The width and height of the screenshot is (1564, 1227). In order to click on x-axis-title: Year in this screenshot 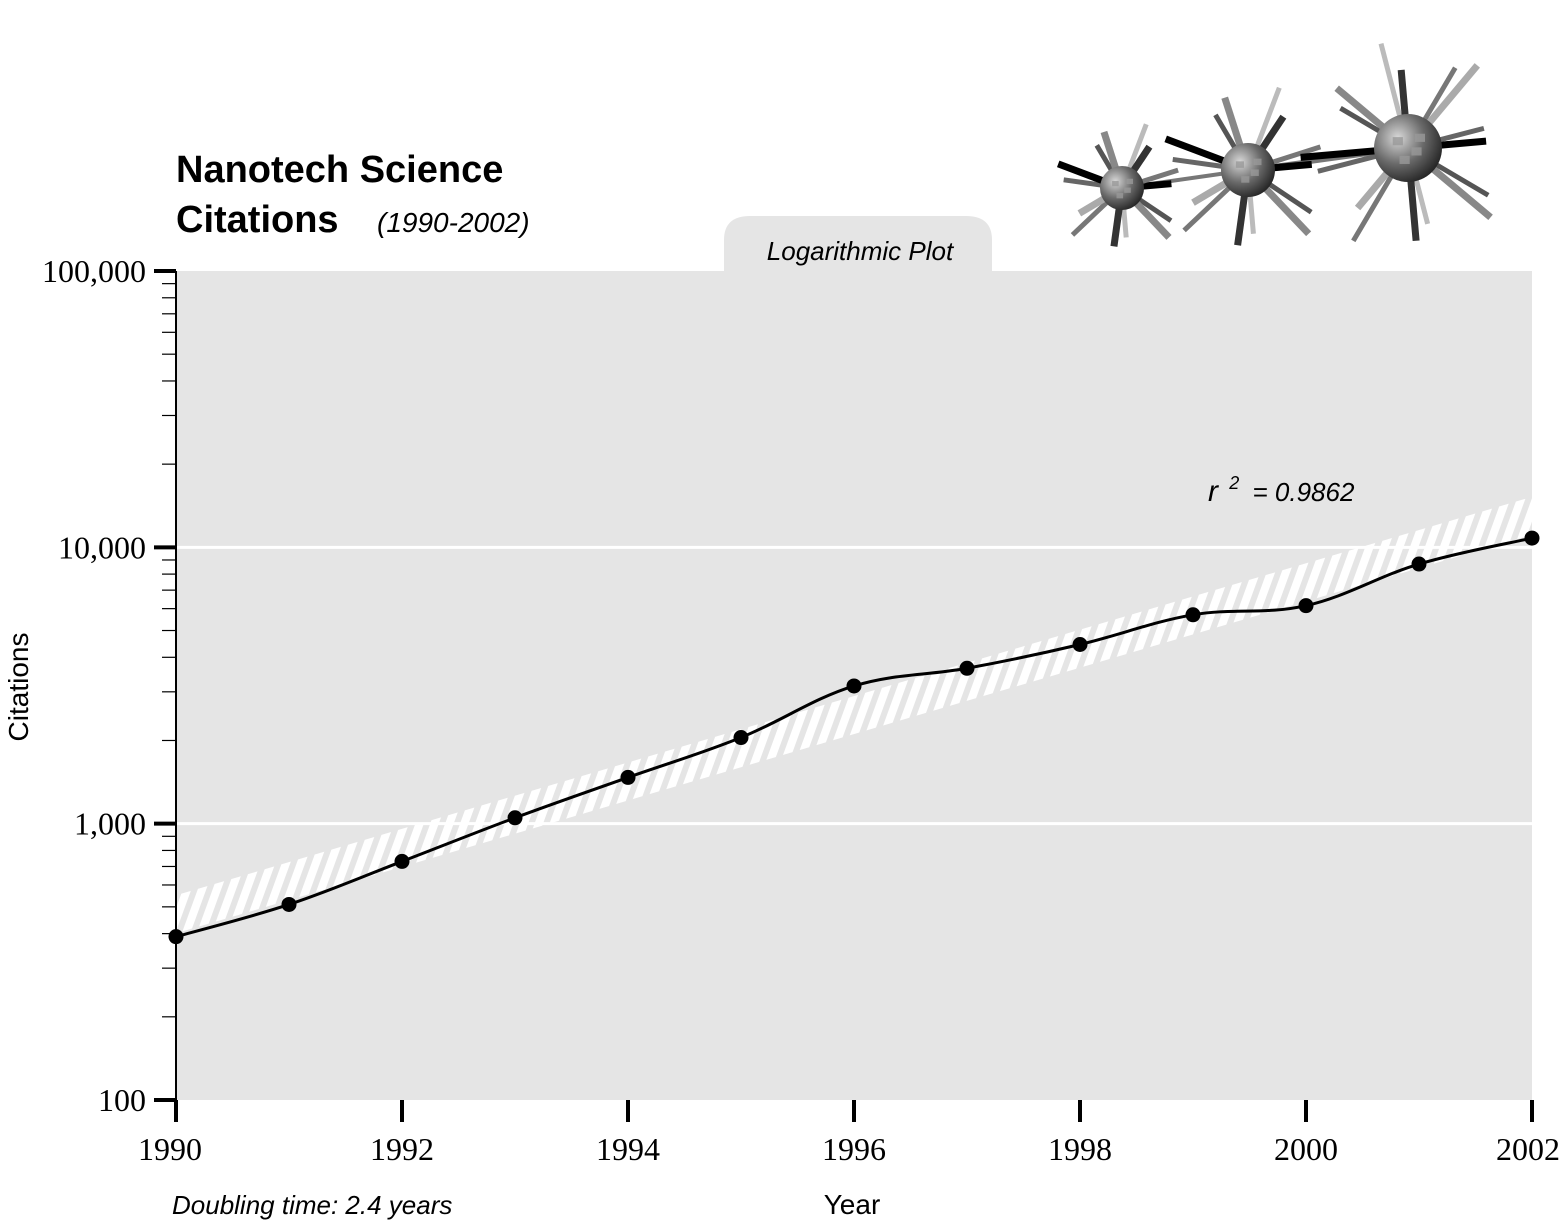, I will do `click(852, 1204)`.